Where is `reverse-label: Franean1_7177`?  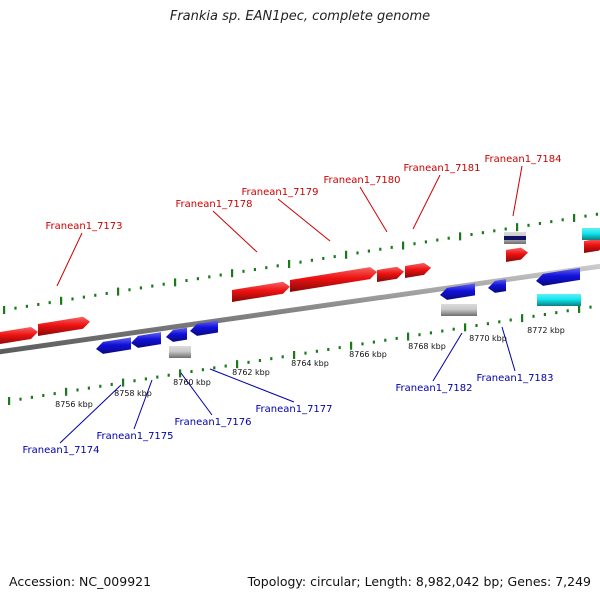 reverse-label: Franean1_7177 is located at coordinates (293, 409).